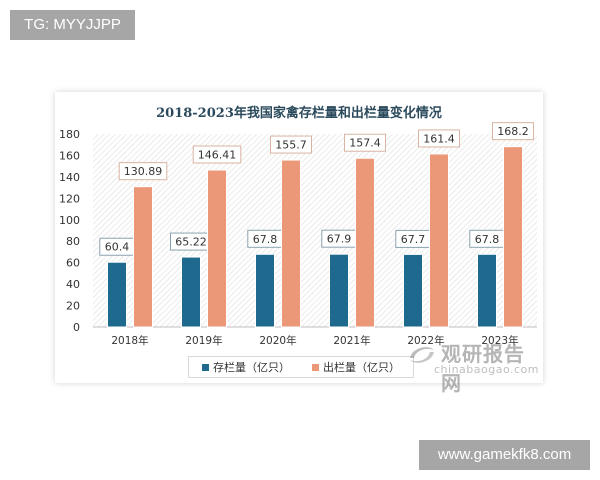 Image resolution: width=600 pixels, height=480 pixels. What do you see at coordinates (486, 369) in the screenshot?
I see `logo-domain: chinabaogao.com` at bounding box center [486, 369].